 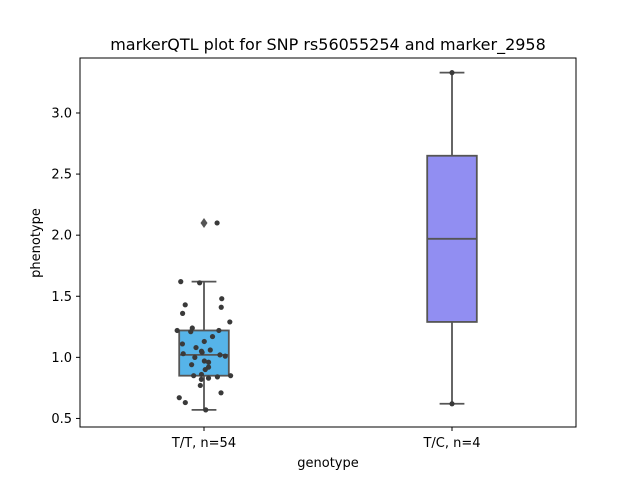 I want to click on y-tick-label: 1.0, so click(x=61, y=358).